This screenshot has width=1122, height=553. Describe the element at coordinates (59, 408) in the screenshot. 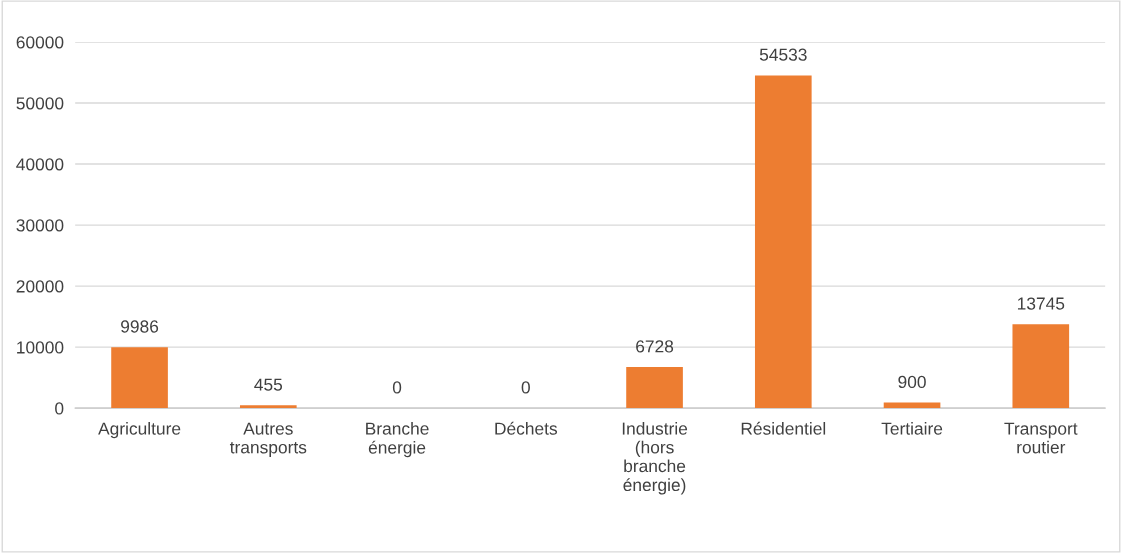

I see `y-tick-label: 0` at that location.